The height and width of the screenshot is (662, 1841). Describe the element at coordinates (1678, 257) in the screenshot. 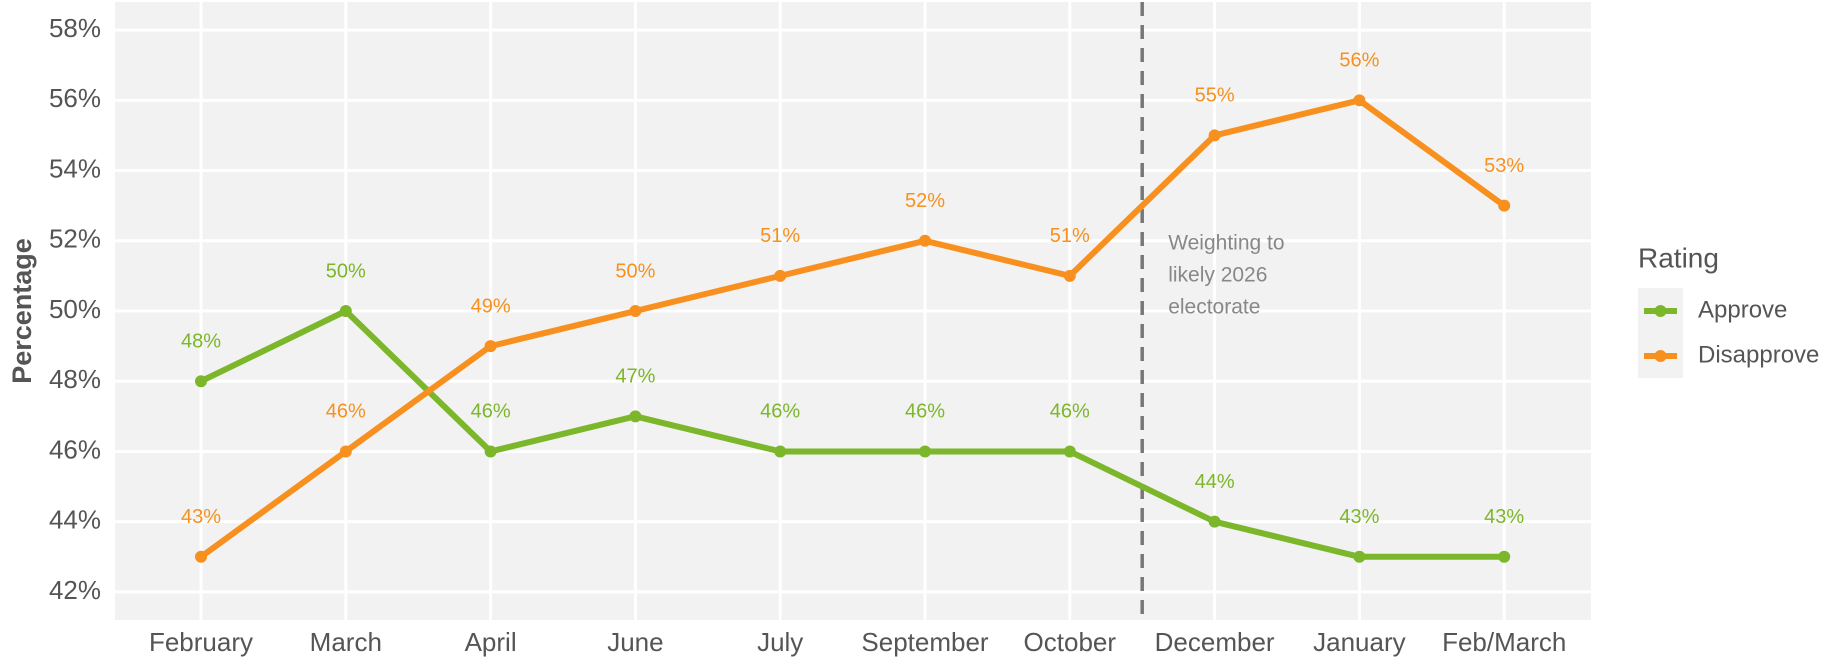

I see `legend-title: Rating` at that location.